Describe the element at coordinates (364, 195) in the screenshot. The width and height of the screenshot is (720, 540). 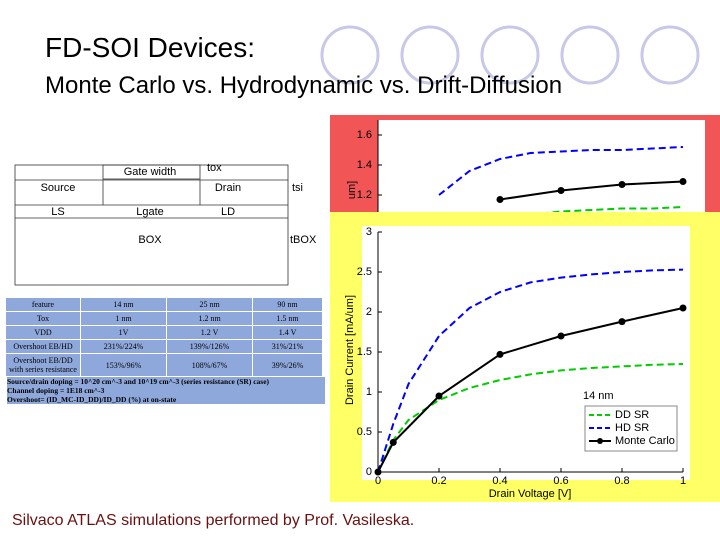
I see `y-tick-label: 1.2` at that location.